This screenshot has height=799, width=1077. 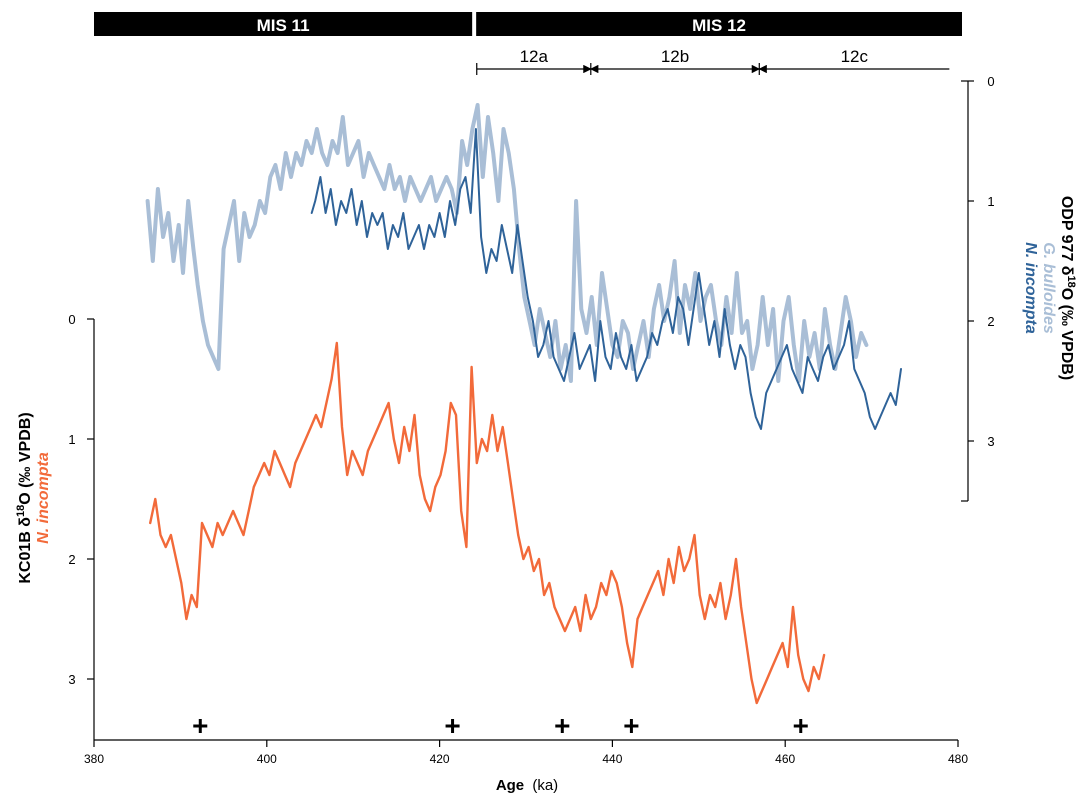 I want to click on substage-label-12a: 12a, so click(x=534, y=56).